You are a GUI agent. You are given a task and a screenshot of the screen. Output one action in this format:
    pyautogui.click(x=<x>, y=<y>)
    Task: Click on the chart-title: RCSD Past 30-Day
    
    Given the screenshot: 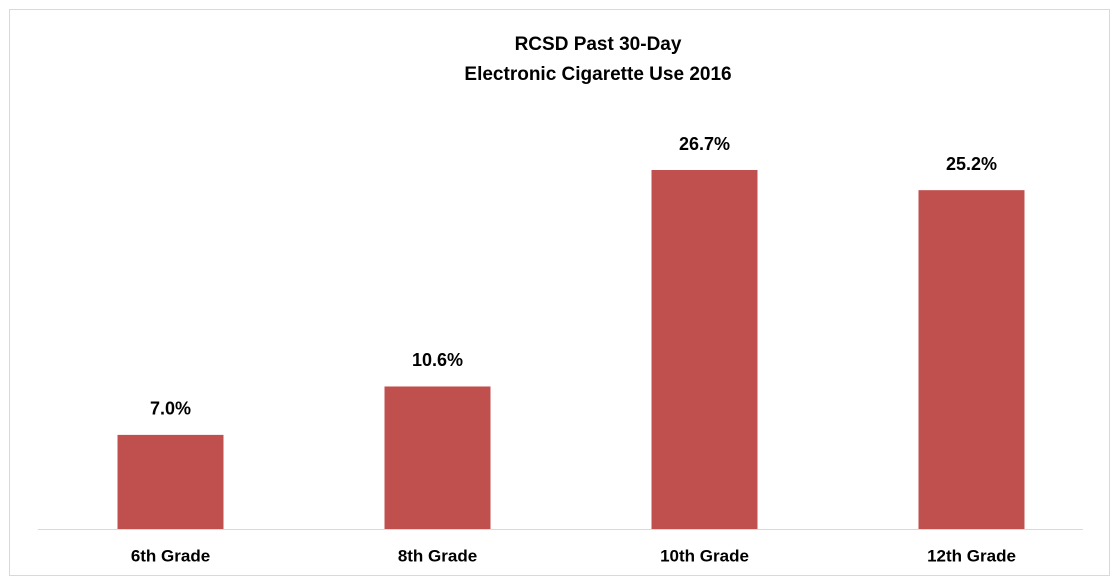 What is the action you would take?
    pyautogui.click(x=598, y=44)
    